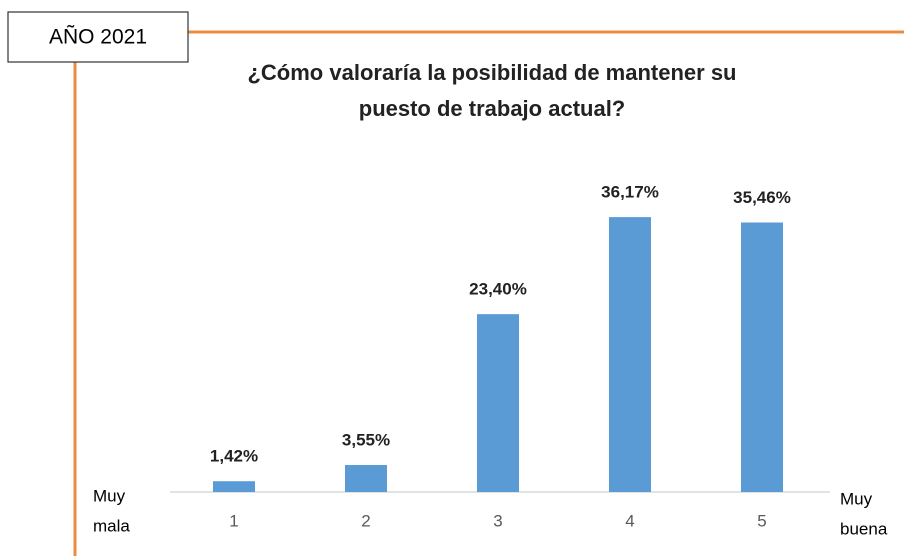 Image resolution: width=904 pixels, height=556 pixels. What do you see at coordinates (761, 520) in the screenshot?
I see `x-tick-label: 5` at bounding box center [761, 520].